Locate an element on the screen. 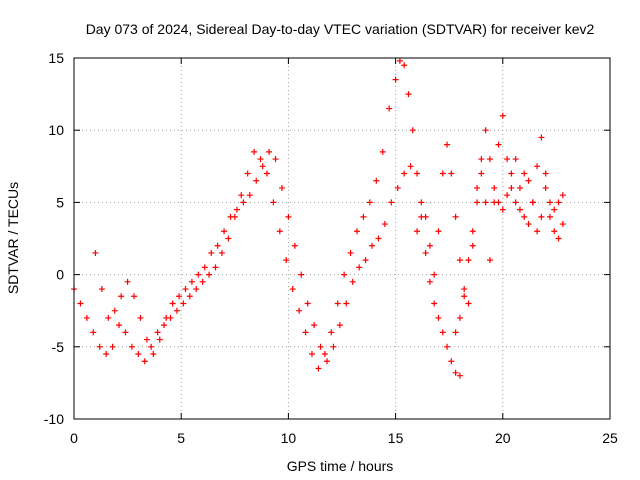 The image size is (640, 480). series-trace-d is located at coordinates (509, 231).